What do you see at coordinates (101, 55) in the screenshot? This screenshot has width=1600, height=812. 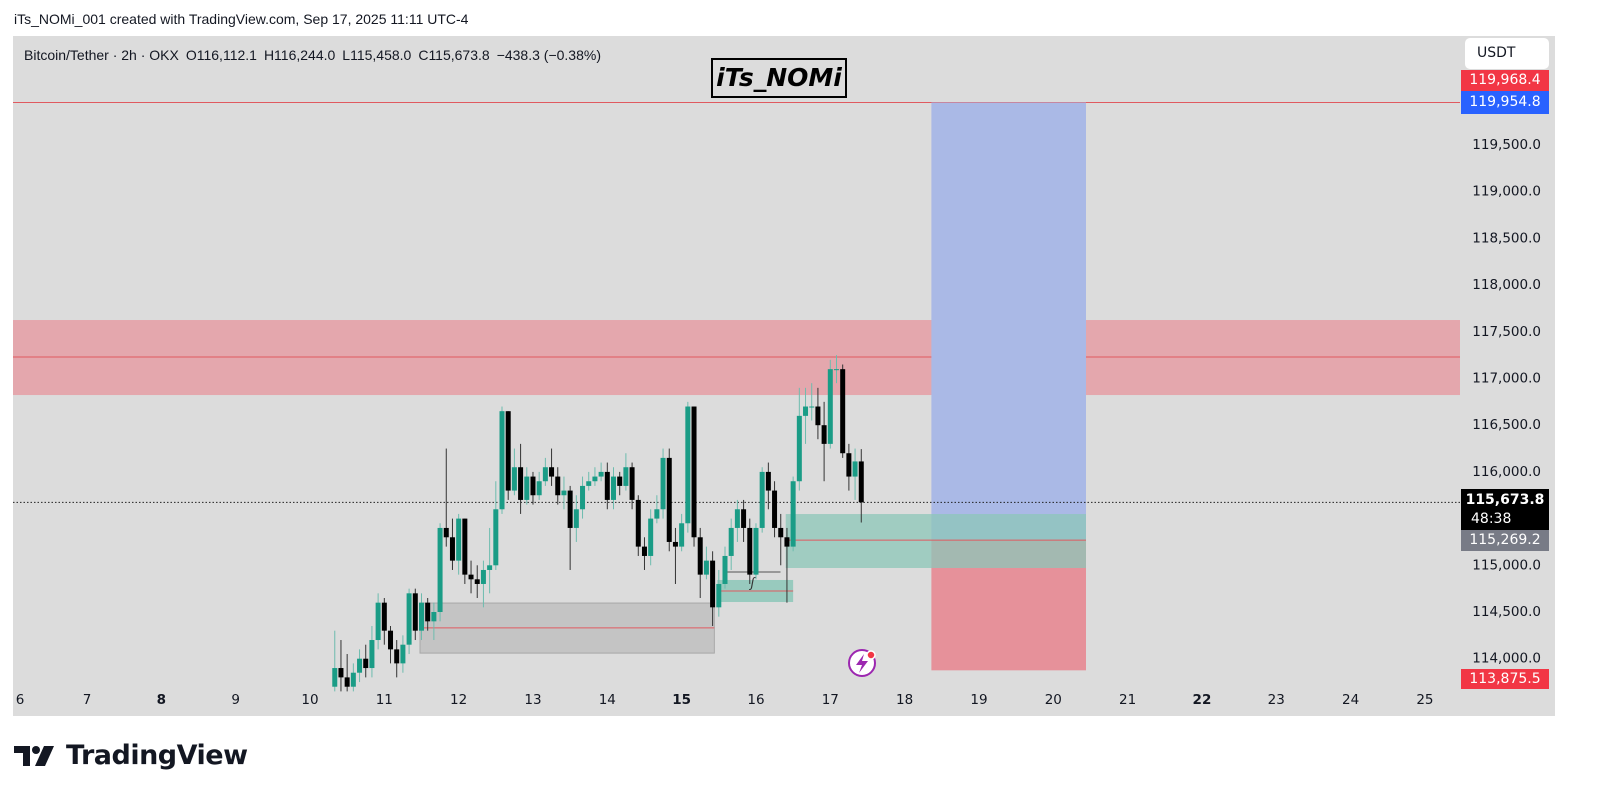 I see `symbol-info: Bitcoin/Tether · 2h · OKX` at bounding box center [101, 55].